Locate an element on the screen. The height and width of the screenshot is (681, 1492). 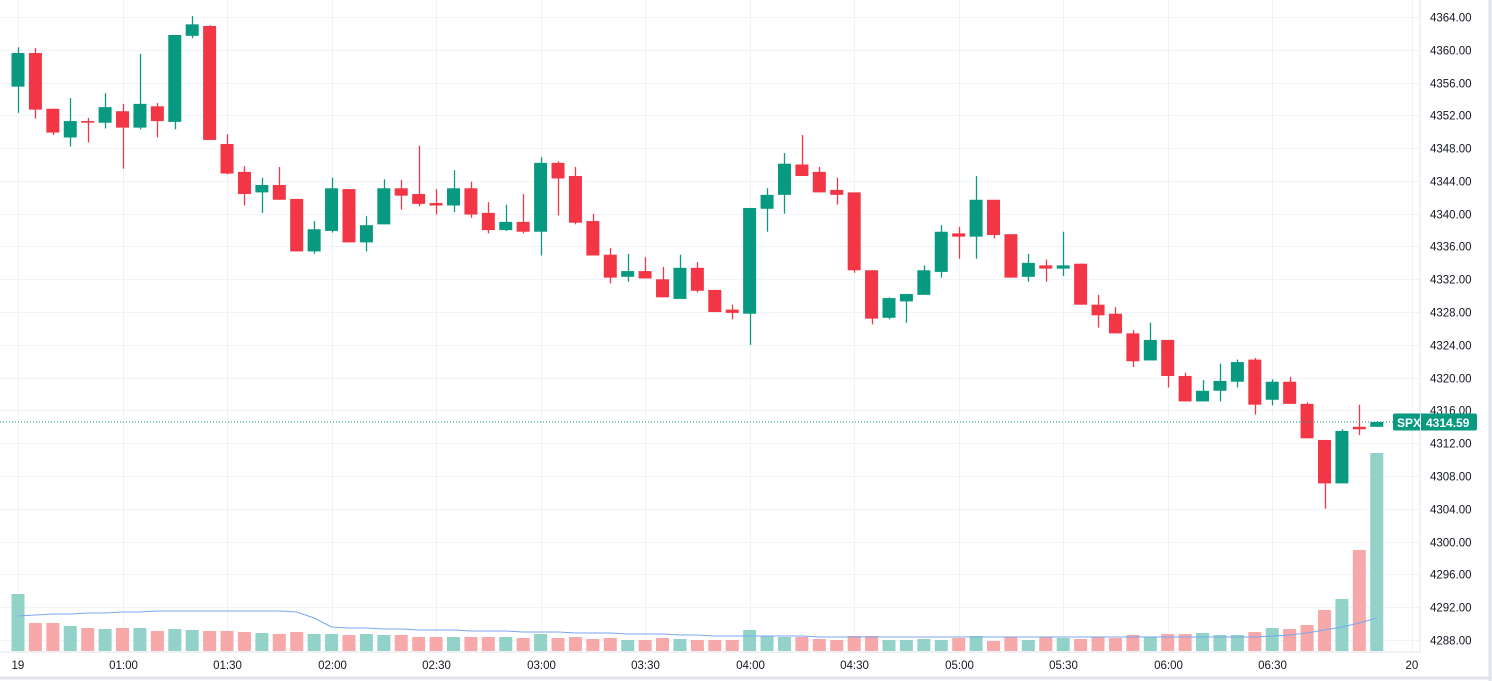
price-tick-label: 4308.00 is located at coordinates (1451, 478).